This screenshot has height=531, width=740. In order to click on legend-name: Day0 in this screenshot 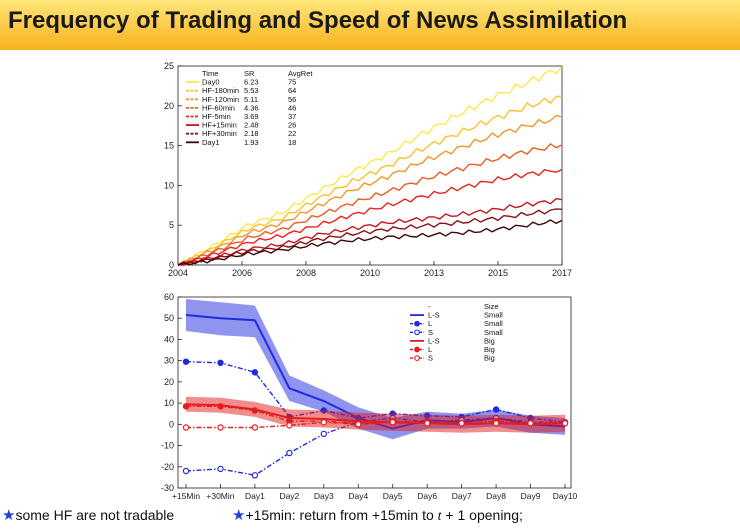, I will do `click(211, 82)`.